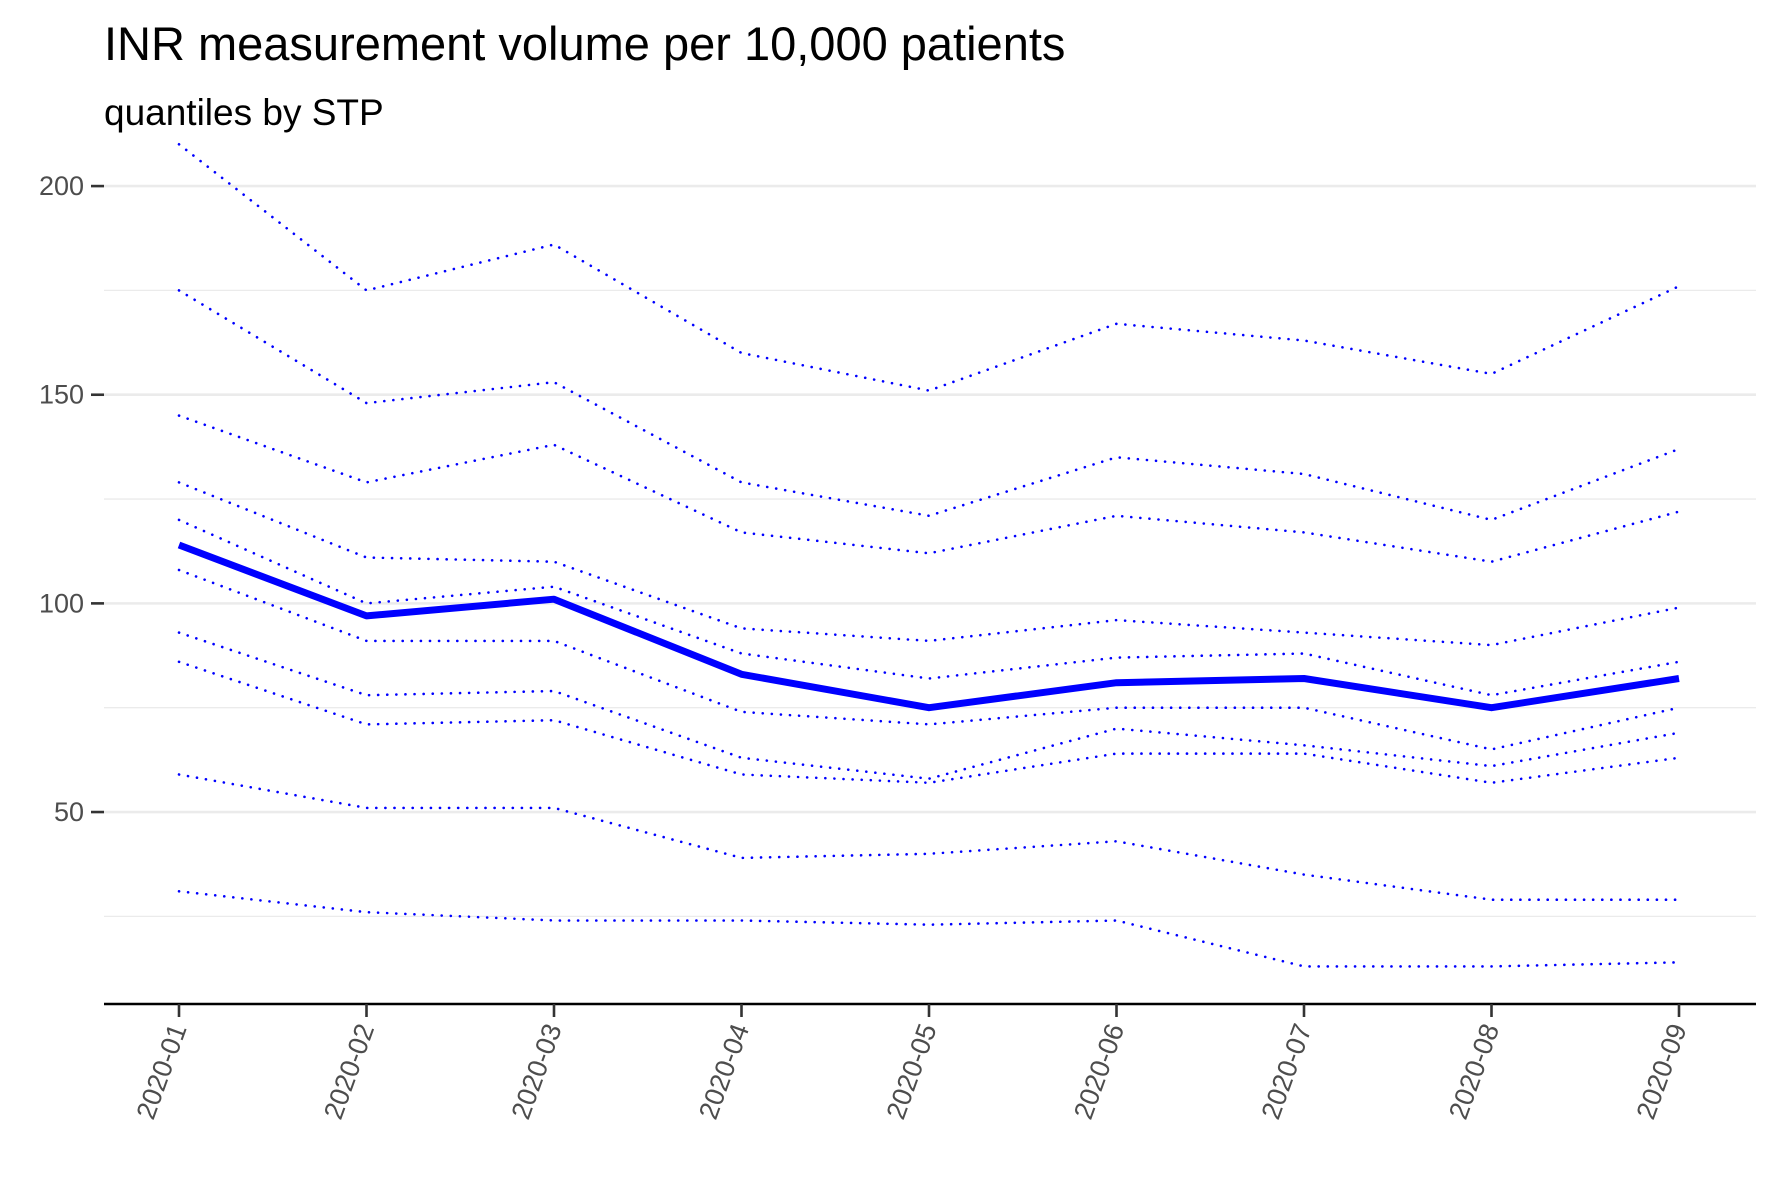  Describe the element at coordinates (912, 1071) in the screenshot. I see `x-tick-label: 2020-05` at that location.